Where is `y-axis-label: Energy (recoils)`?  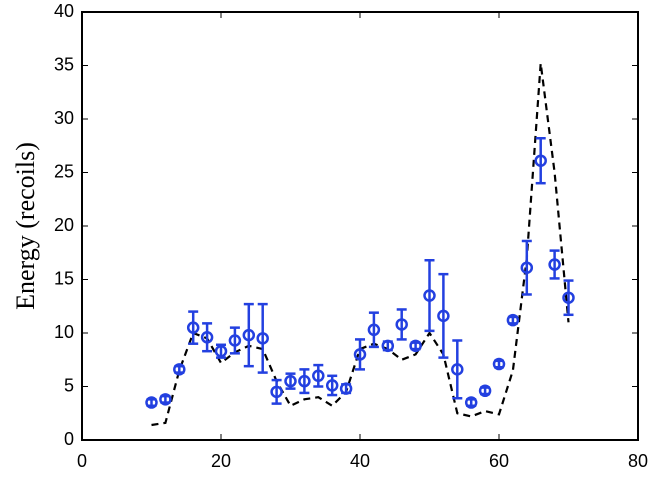 y-axis-label: Energy (recoils) is located at coordinates (25, 226).